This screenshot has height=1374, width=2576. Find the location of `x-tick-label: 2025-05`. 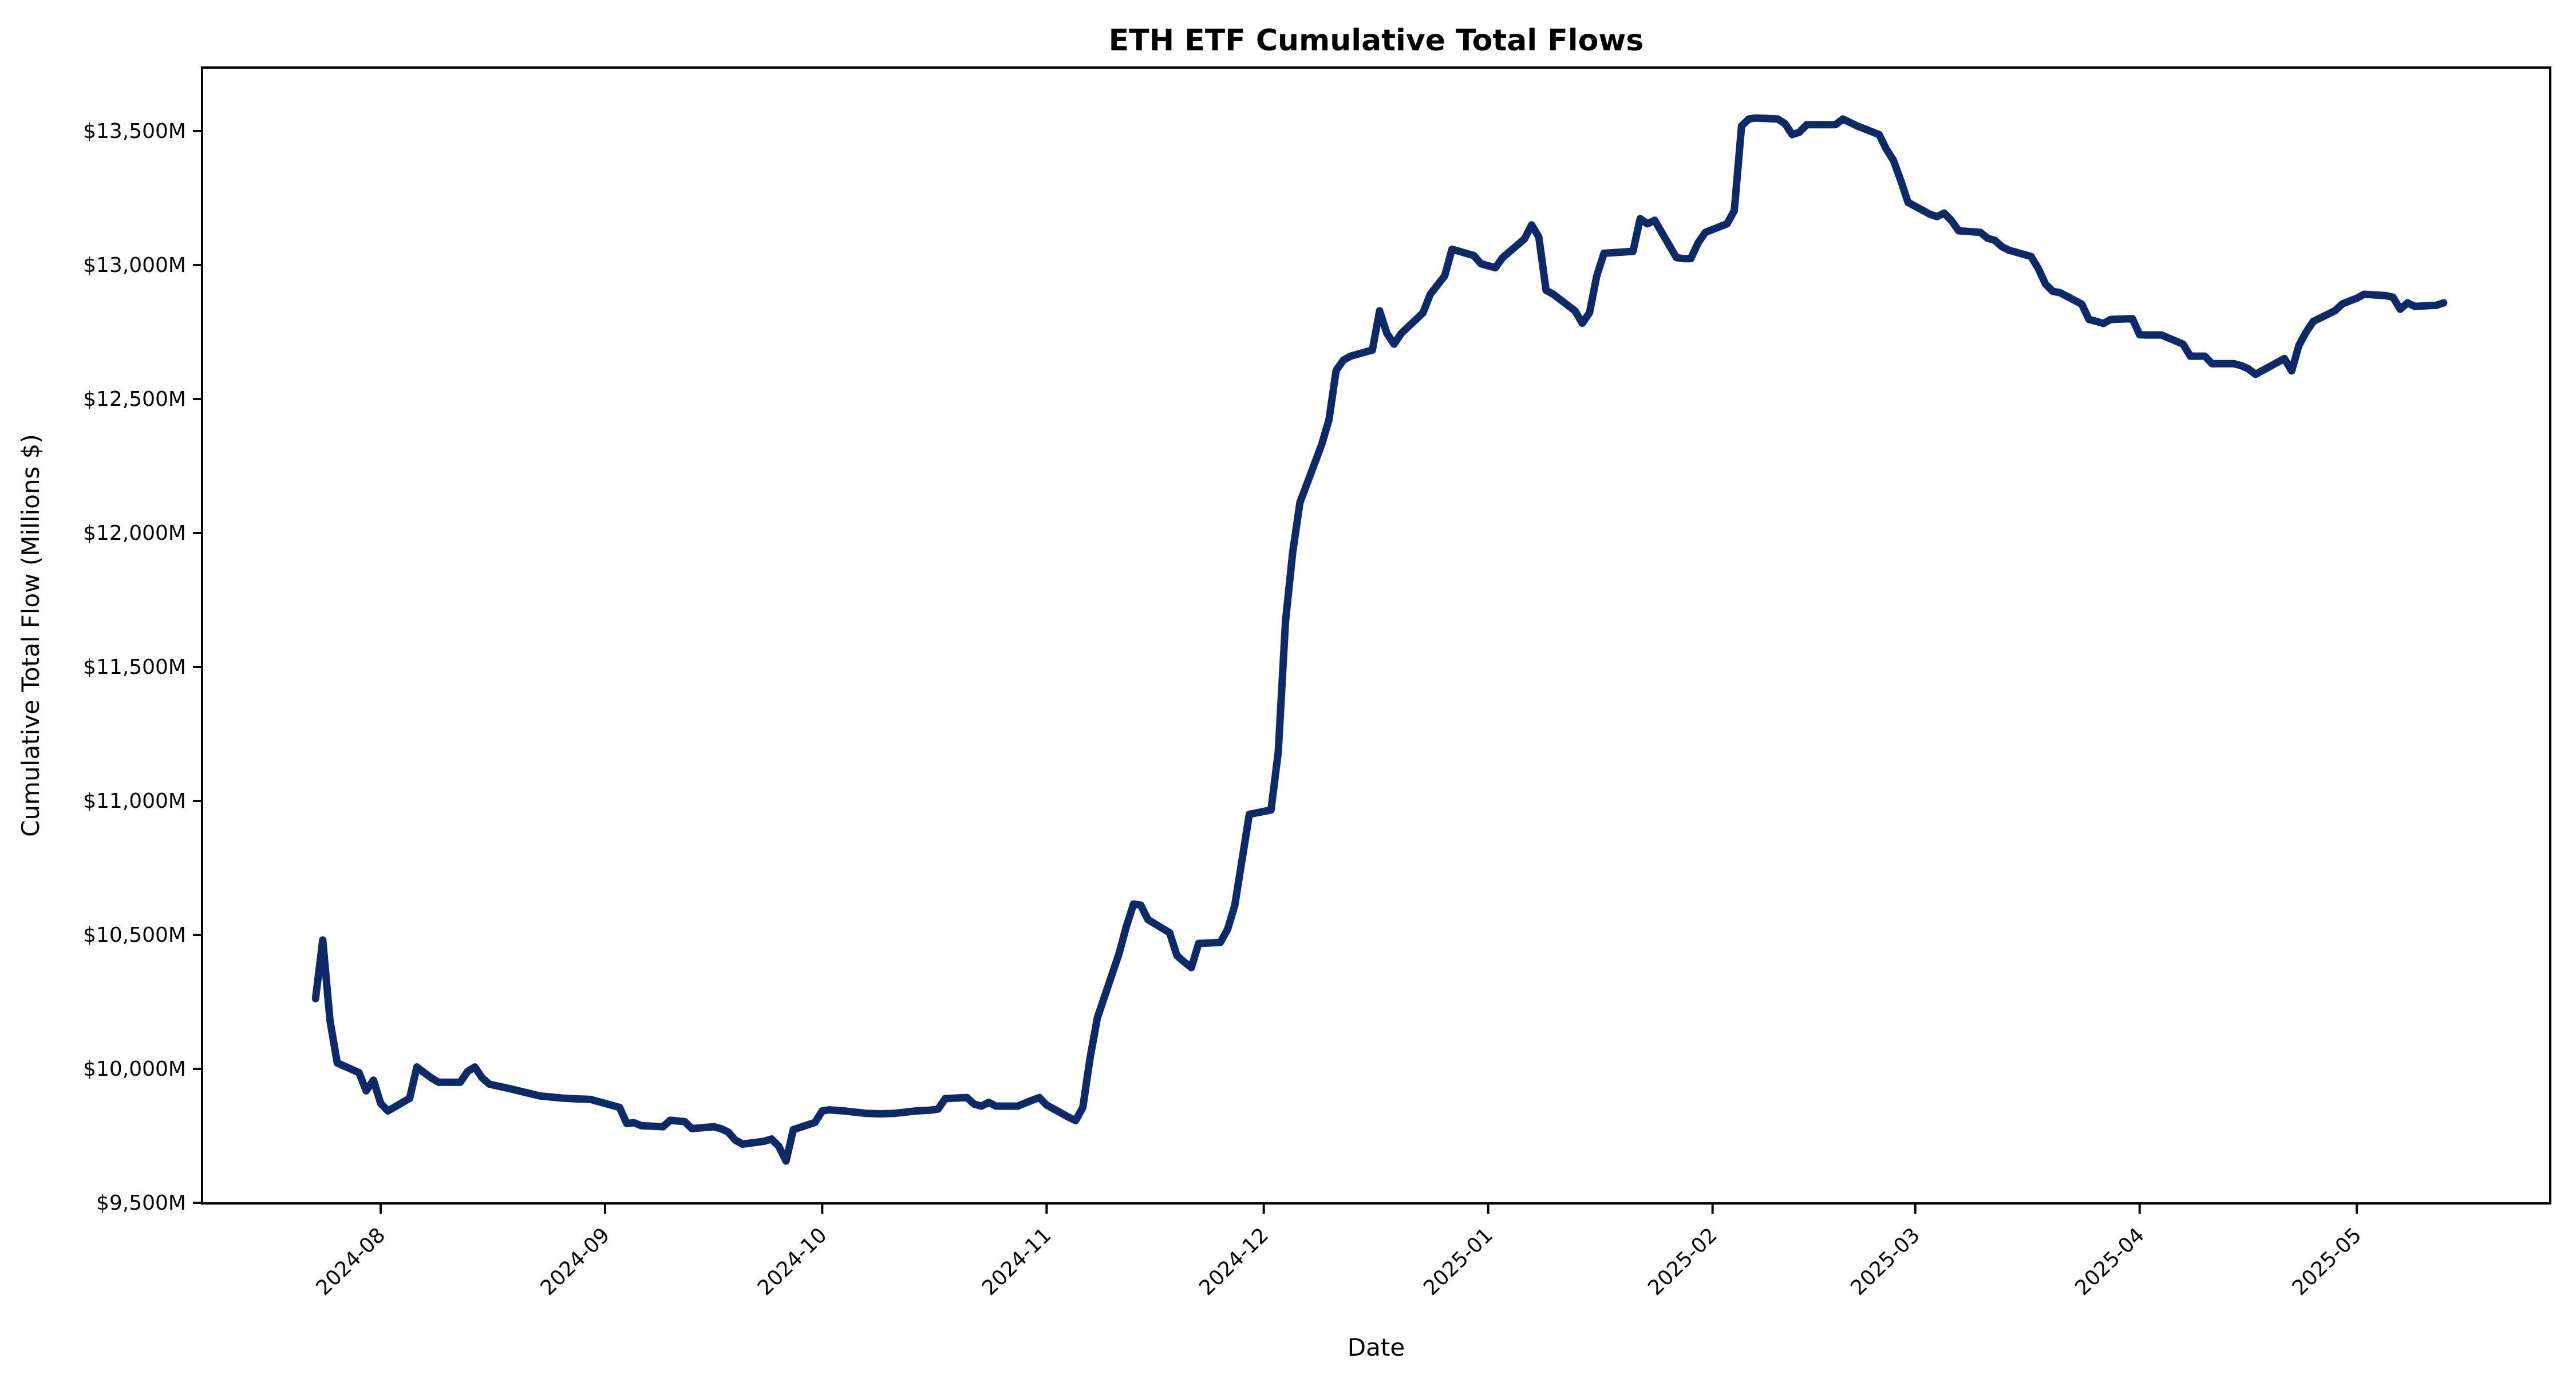

x-tick-label: 2025-05 is located at coordinates (2327, 1261).